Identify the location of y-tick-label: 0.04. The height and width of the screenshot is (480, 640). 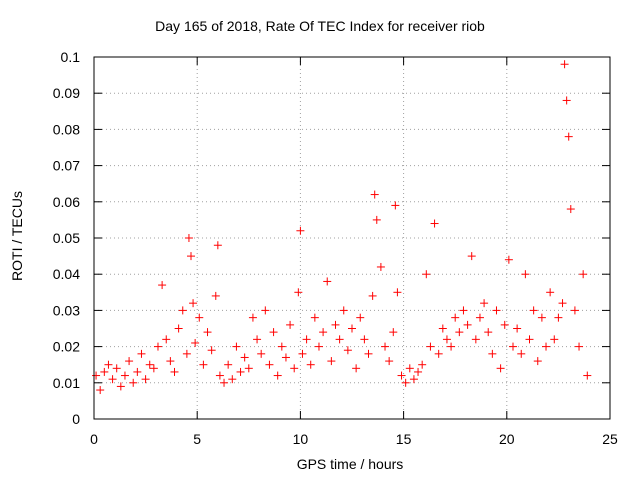
(66, 274).